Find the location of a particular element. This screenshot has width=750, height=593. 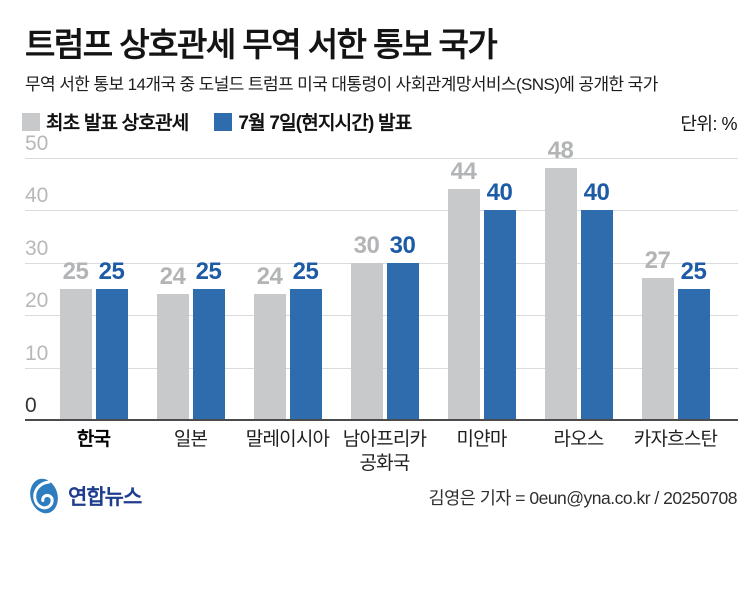

y-axis-tick-20: 20 is located at coordinates (37, 300).